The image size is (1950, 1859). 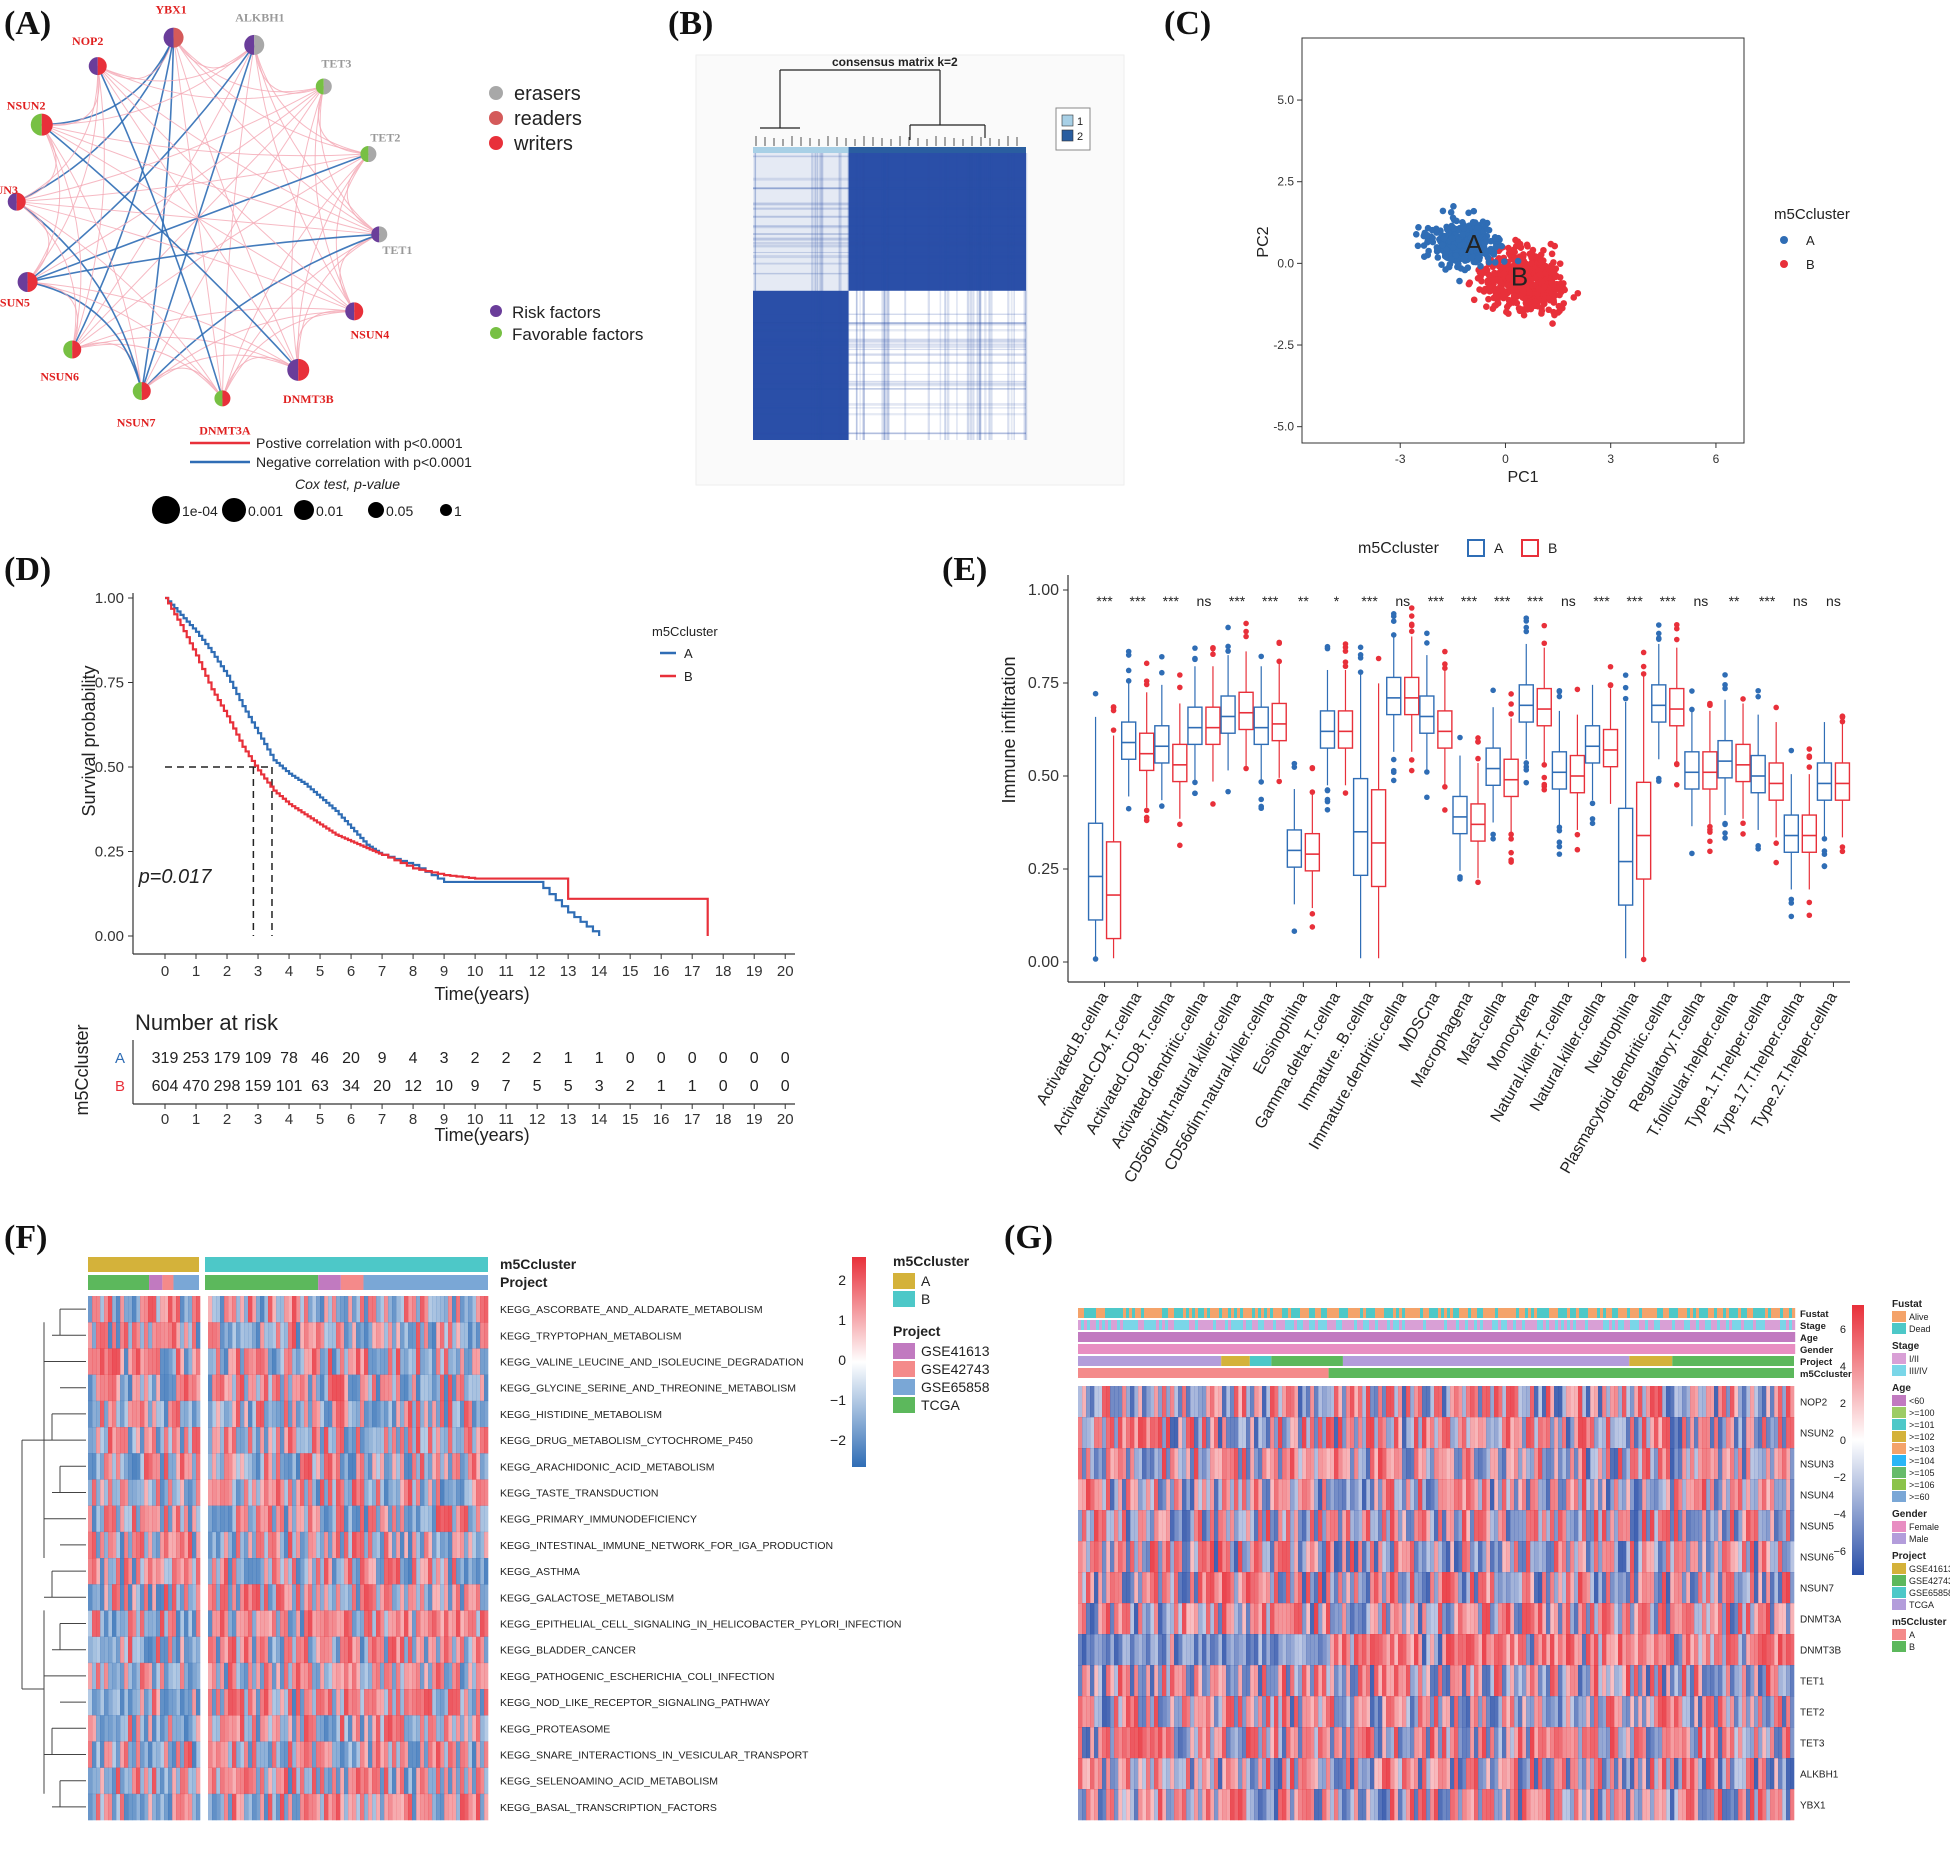 I want to click on risk-b-count: 20, so click(x=382, y=1086).